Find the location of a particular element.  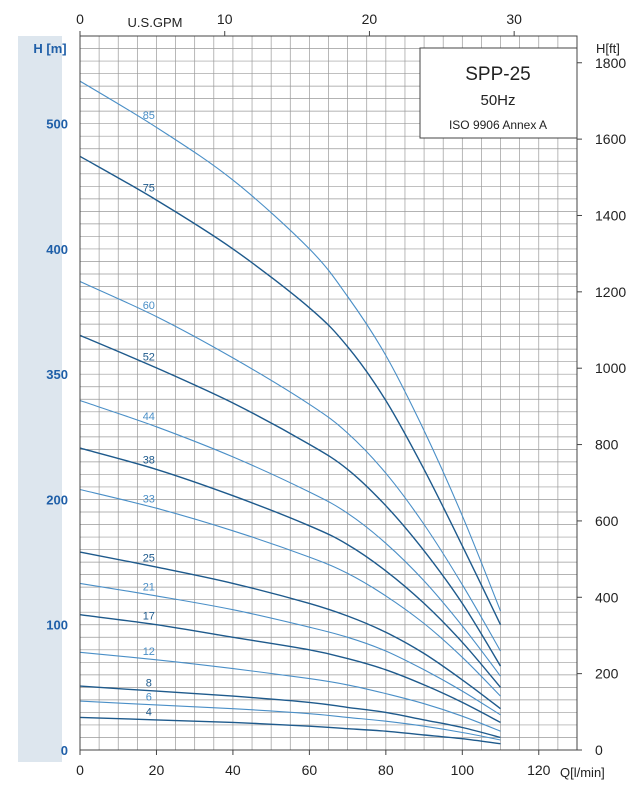

right-tick-label: 1800 is located at coordinates (610, 63).